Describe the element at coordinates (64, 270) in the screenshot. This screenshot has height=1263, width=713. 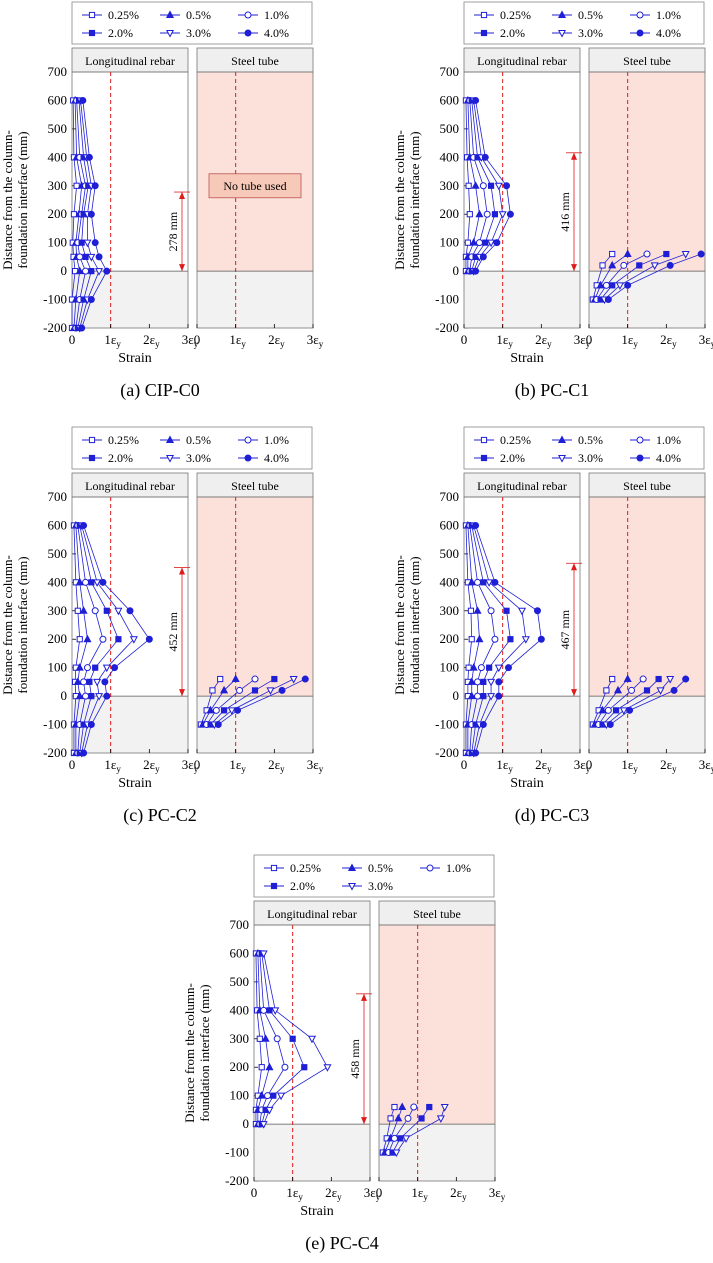
I see `y-tick-label: 0` at that location.